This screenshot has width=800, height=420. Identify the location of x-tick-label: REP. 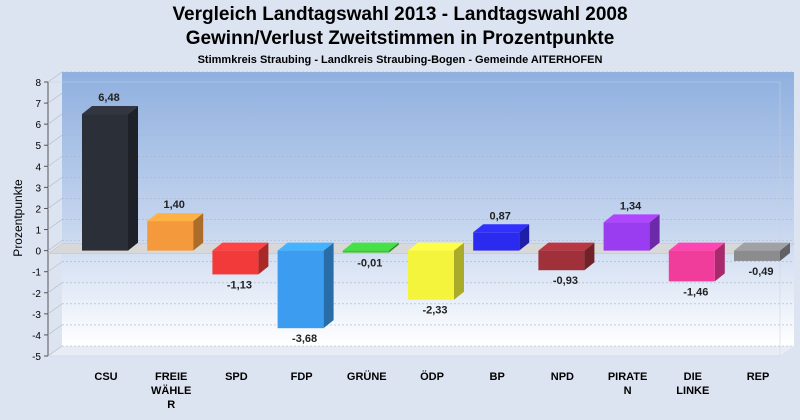
(758, 377).